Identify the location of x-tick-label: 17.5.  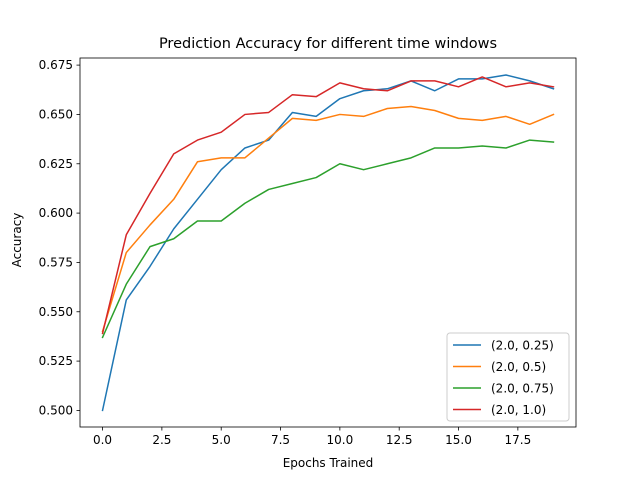
(517, 440).